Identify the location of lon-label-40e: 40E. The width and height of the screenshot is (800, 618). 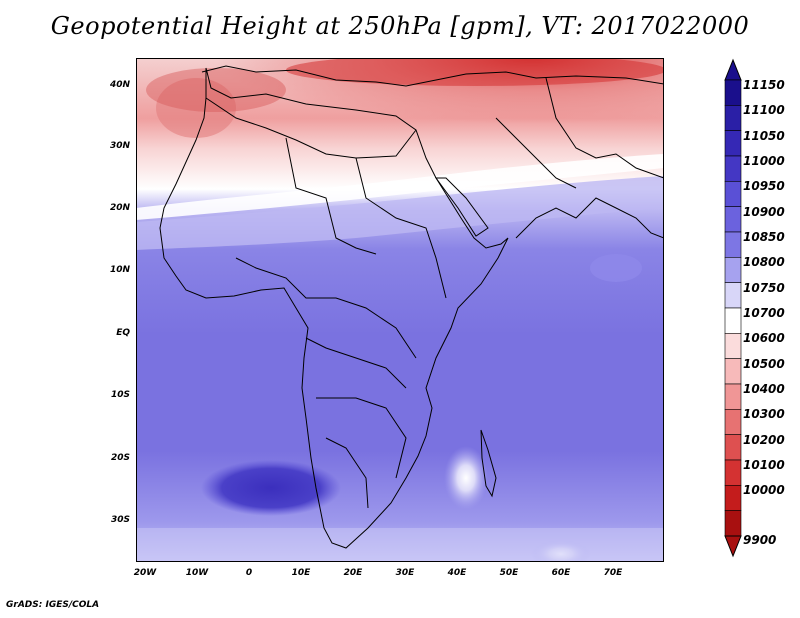
(457, 573).